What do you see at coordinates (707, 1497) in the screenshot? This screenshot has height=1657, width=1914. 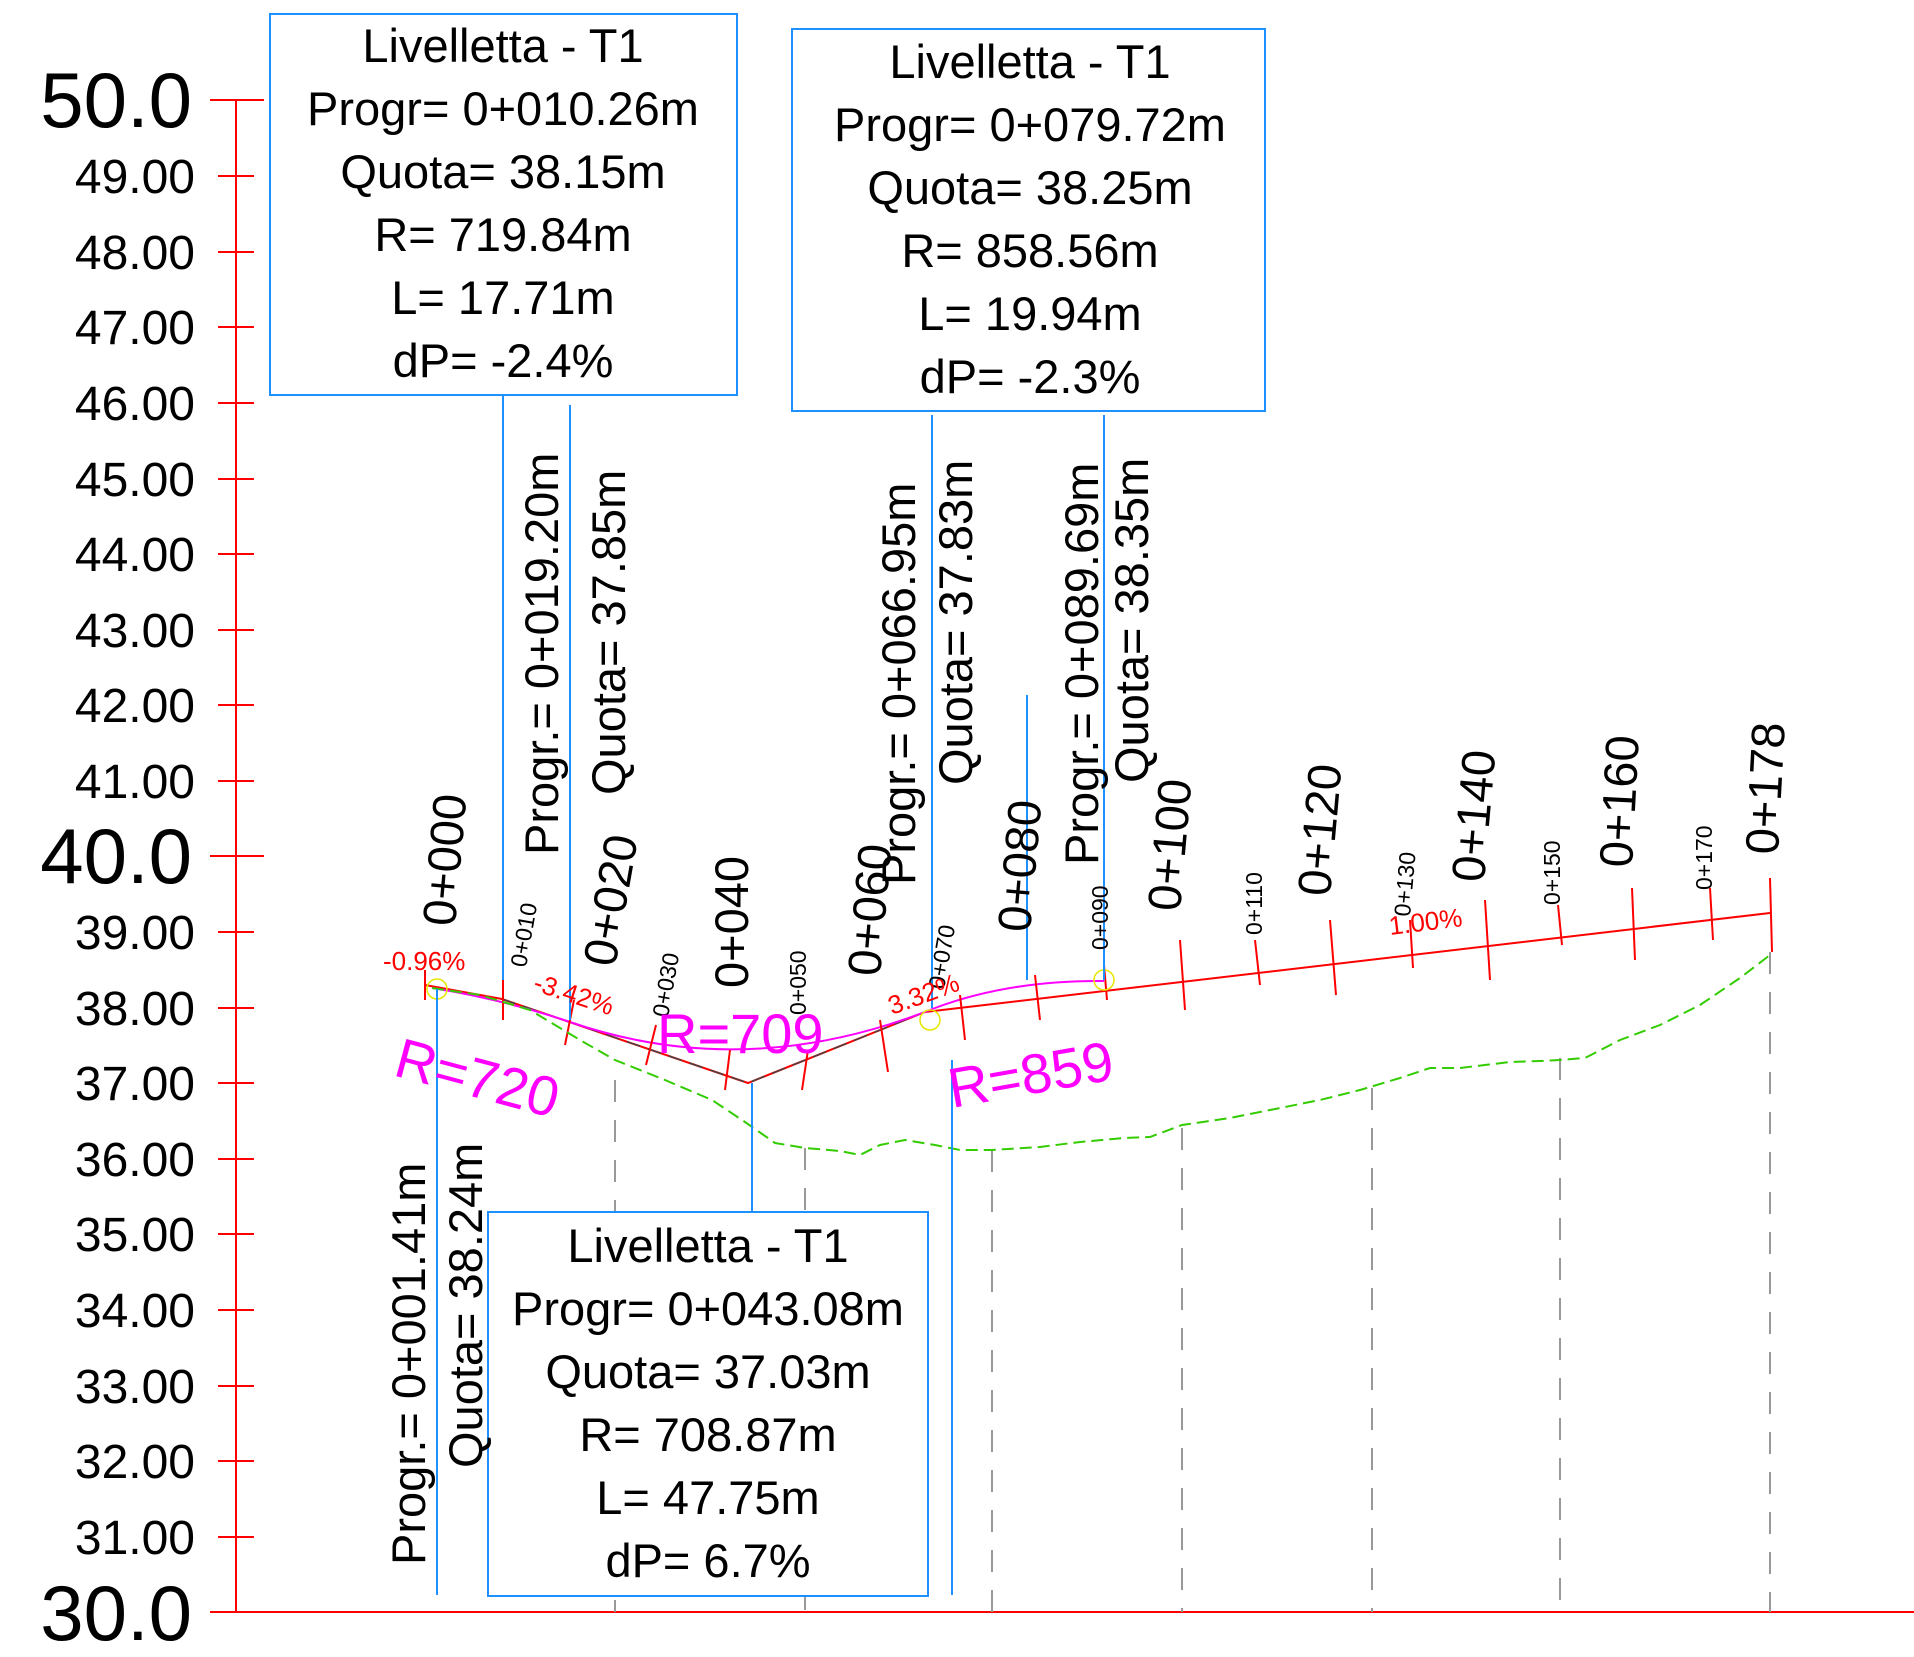 I see `curve-length: L= 47.75m` at bounding box center [707, 1497].